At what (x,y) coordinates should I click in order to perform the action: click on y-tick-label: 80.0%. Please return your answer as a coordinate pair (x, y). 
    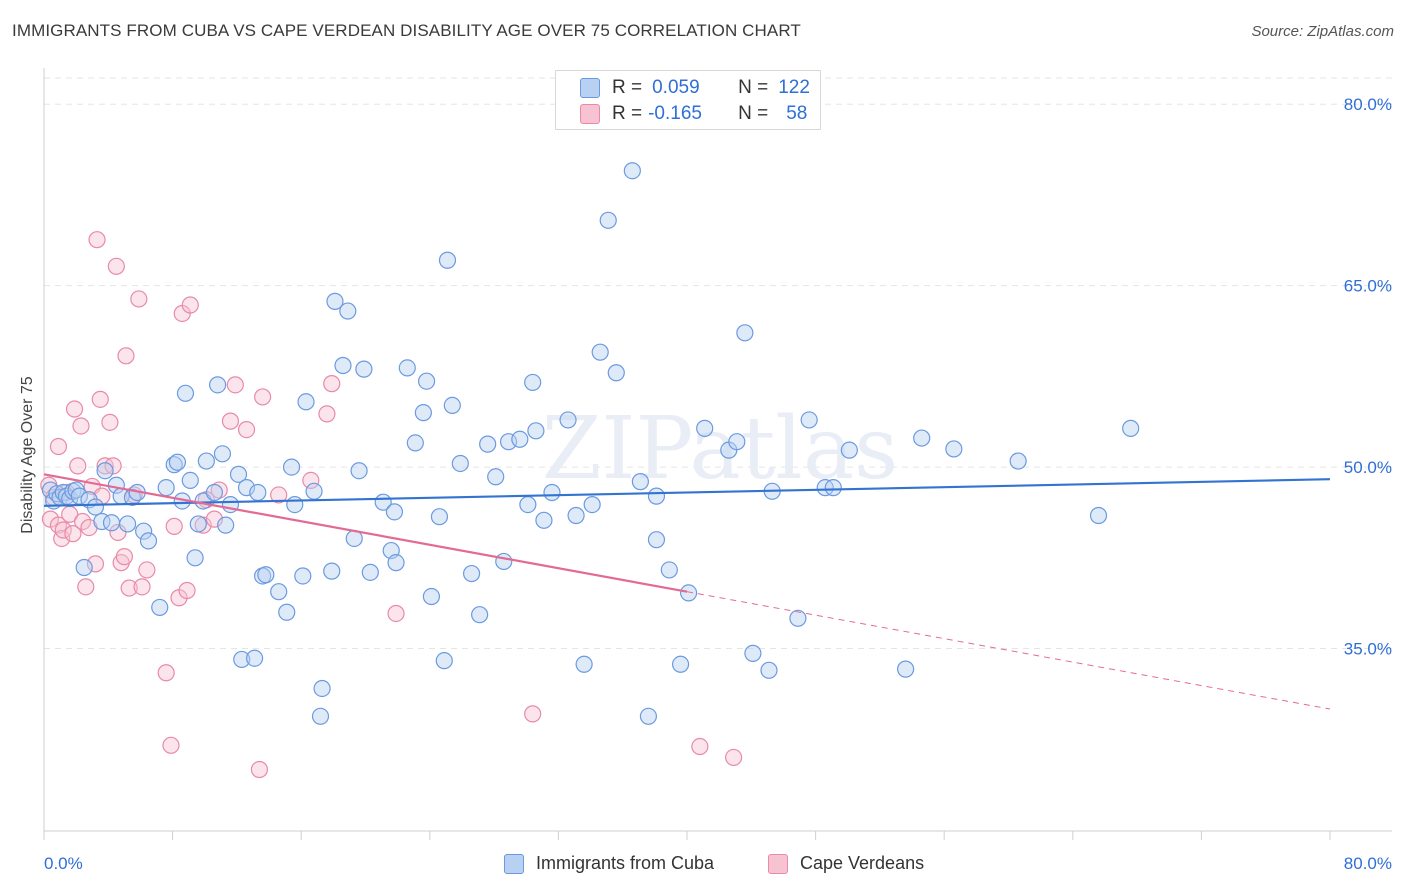
    Looking at the image, I should click on (1368, 104).